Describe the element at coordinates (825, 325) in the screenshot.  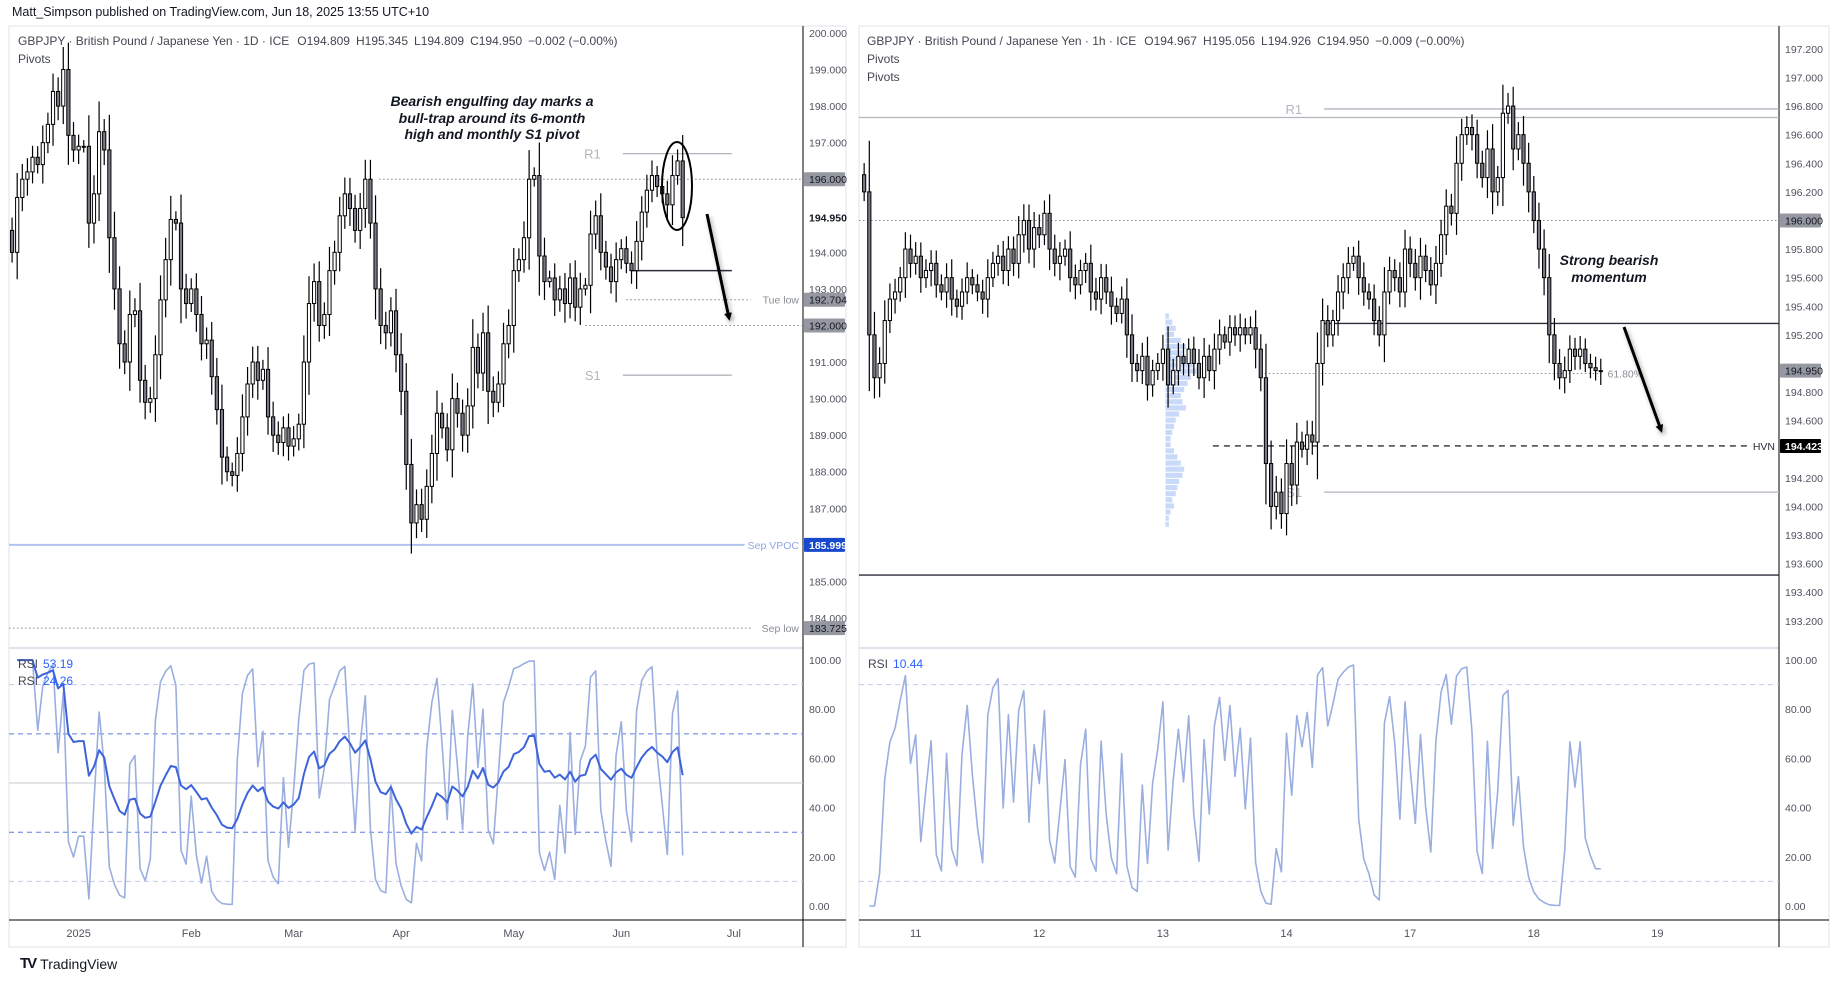
I see `price-tag: 192.000` at that location.